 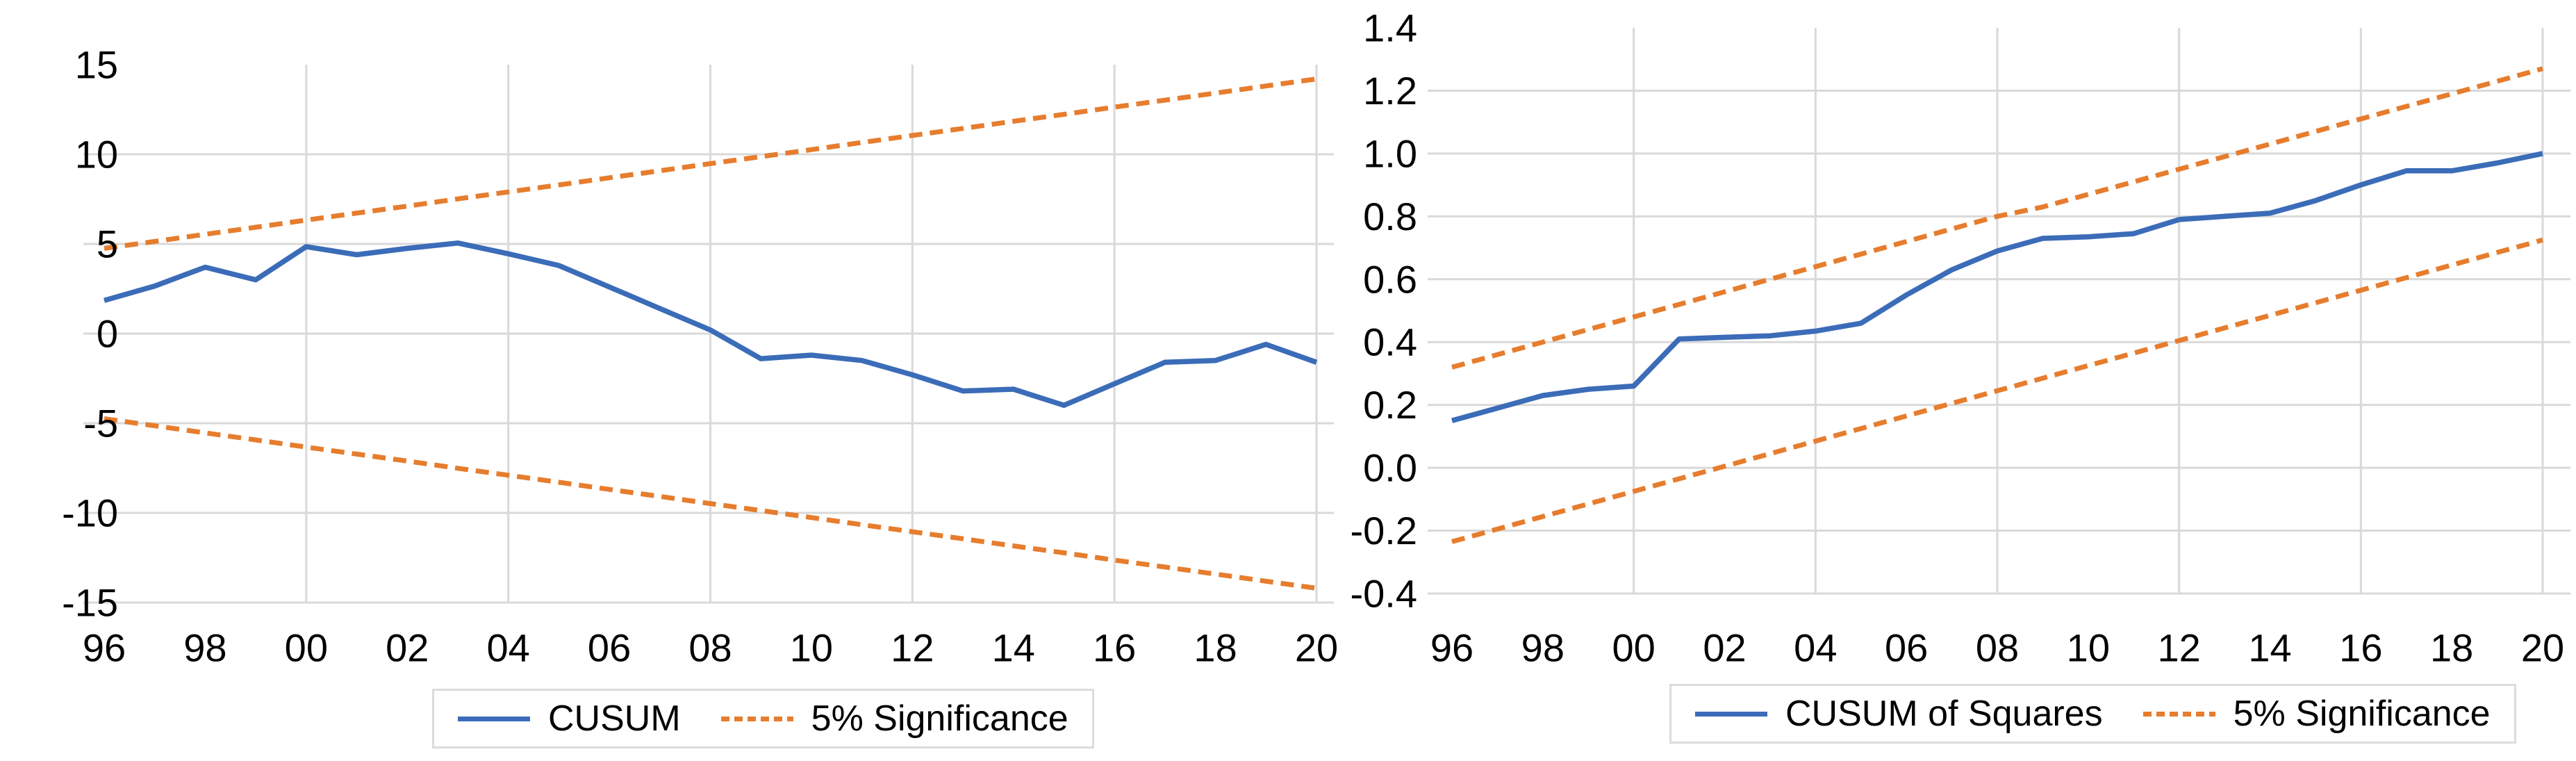 I want to click on y-axis-tick-label: 15, so click(x=96, y=65).